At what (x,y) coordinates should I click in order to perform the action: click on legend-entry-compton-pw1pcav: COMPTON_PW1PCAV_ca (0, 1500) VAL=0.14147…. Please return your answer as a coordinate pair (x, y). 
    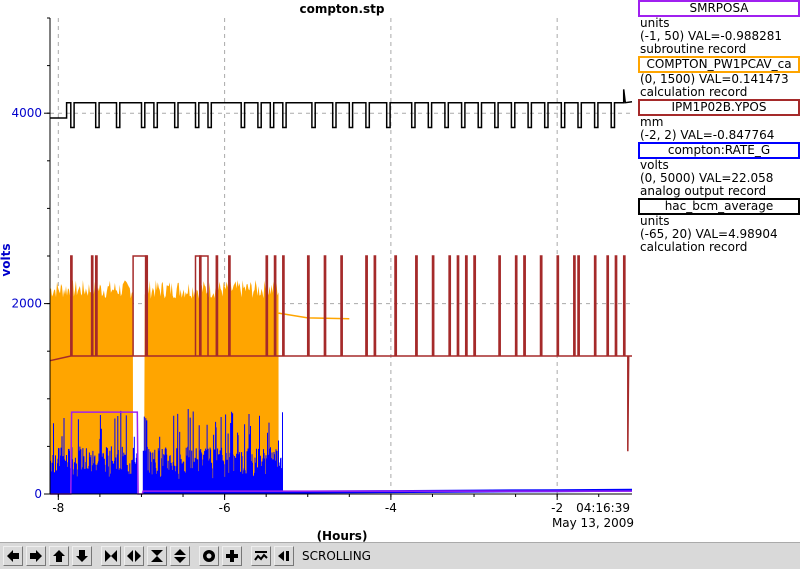
    Looking at the image, I should click on (719, 77).